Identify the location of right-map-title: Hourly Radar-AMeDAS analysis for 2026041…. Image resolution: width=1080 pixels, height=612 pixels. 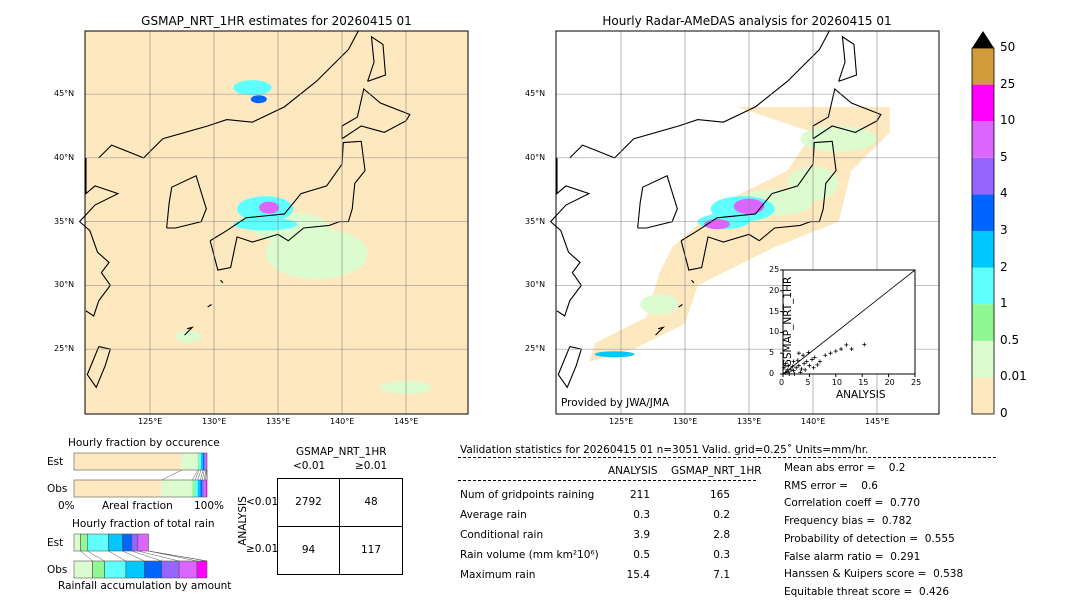
(747, 21).